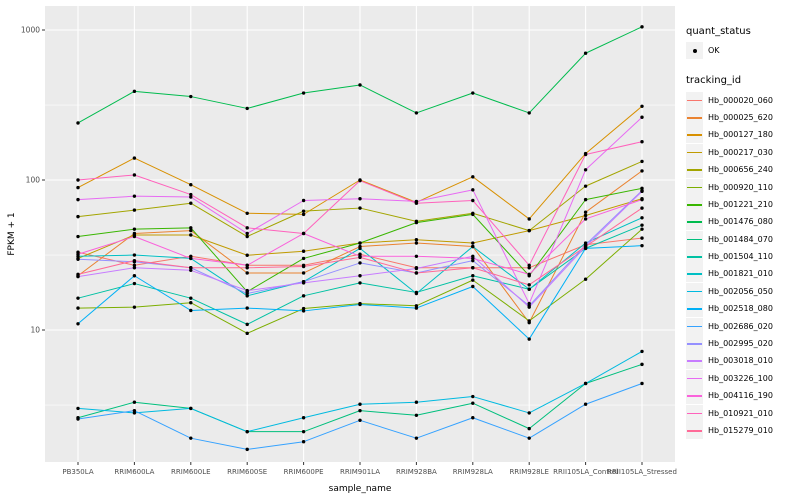 The height and width of the screenshot is (500, 800). Describe the element at coordinates (33, 180) in the screenshot. I see `y-tick-label: 100` at that location.